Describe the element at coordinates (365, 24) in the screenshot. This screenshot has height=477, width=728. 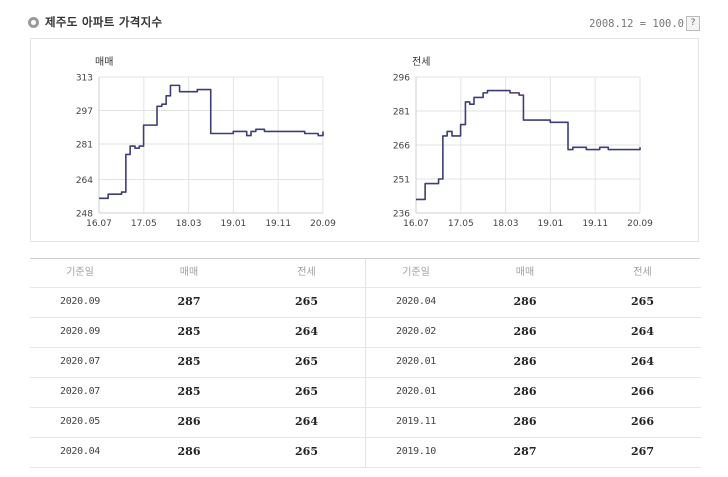
I see `section-header: 제주도 아파트 가격지수 2008.12 = 100.0 ?` at that location.